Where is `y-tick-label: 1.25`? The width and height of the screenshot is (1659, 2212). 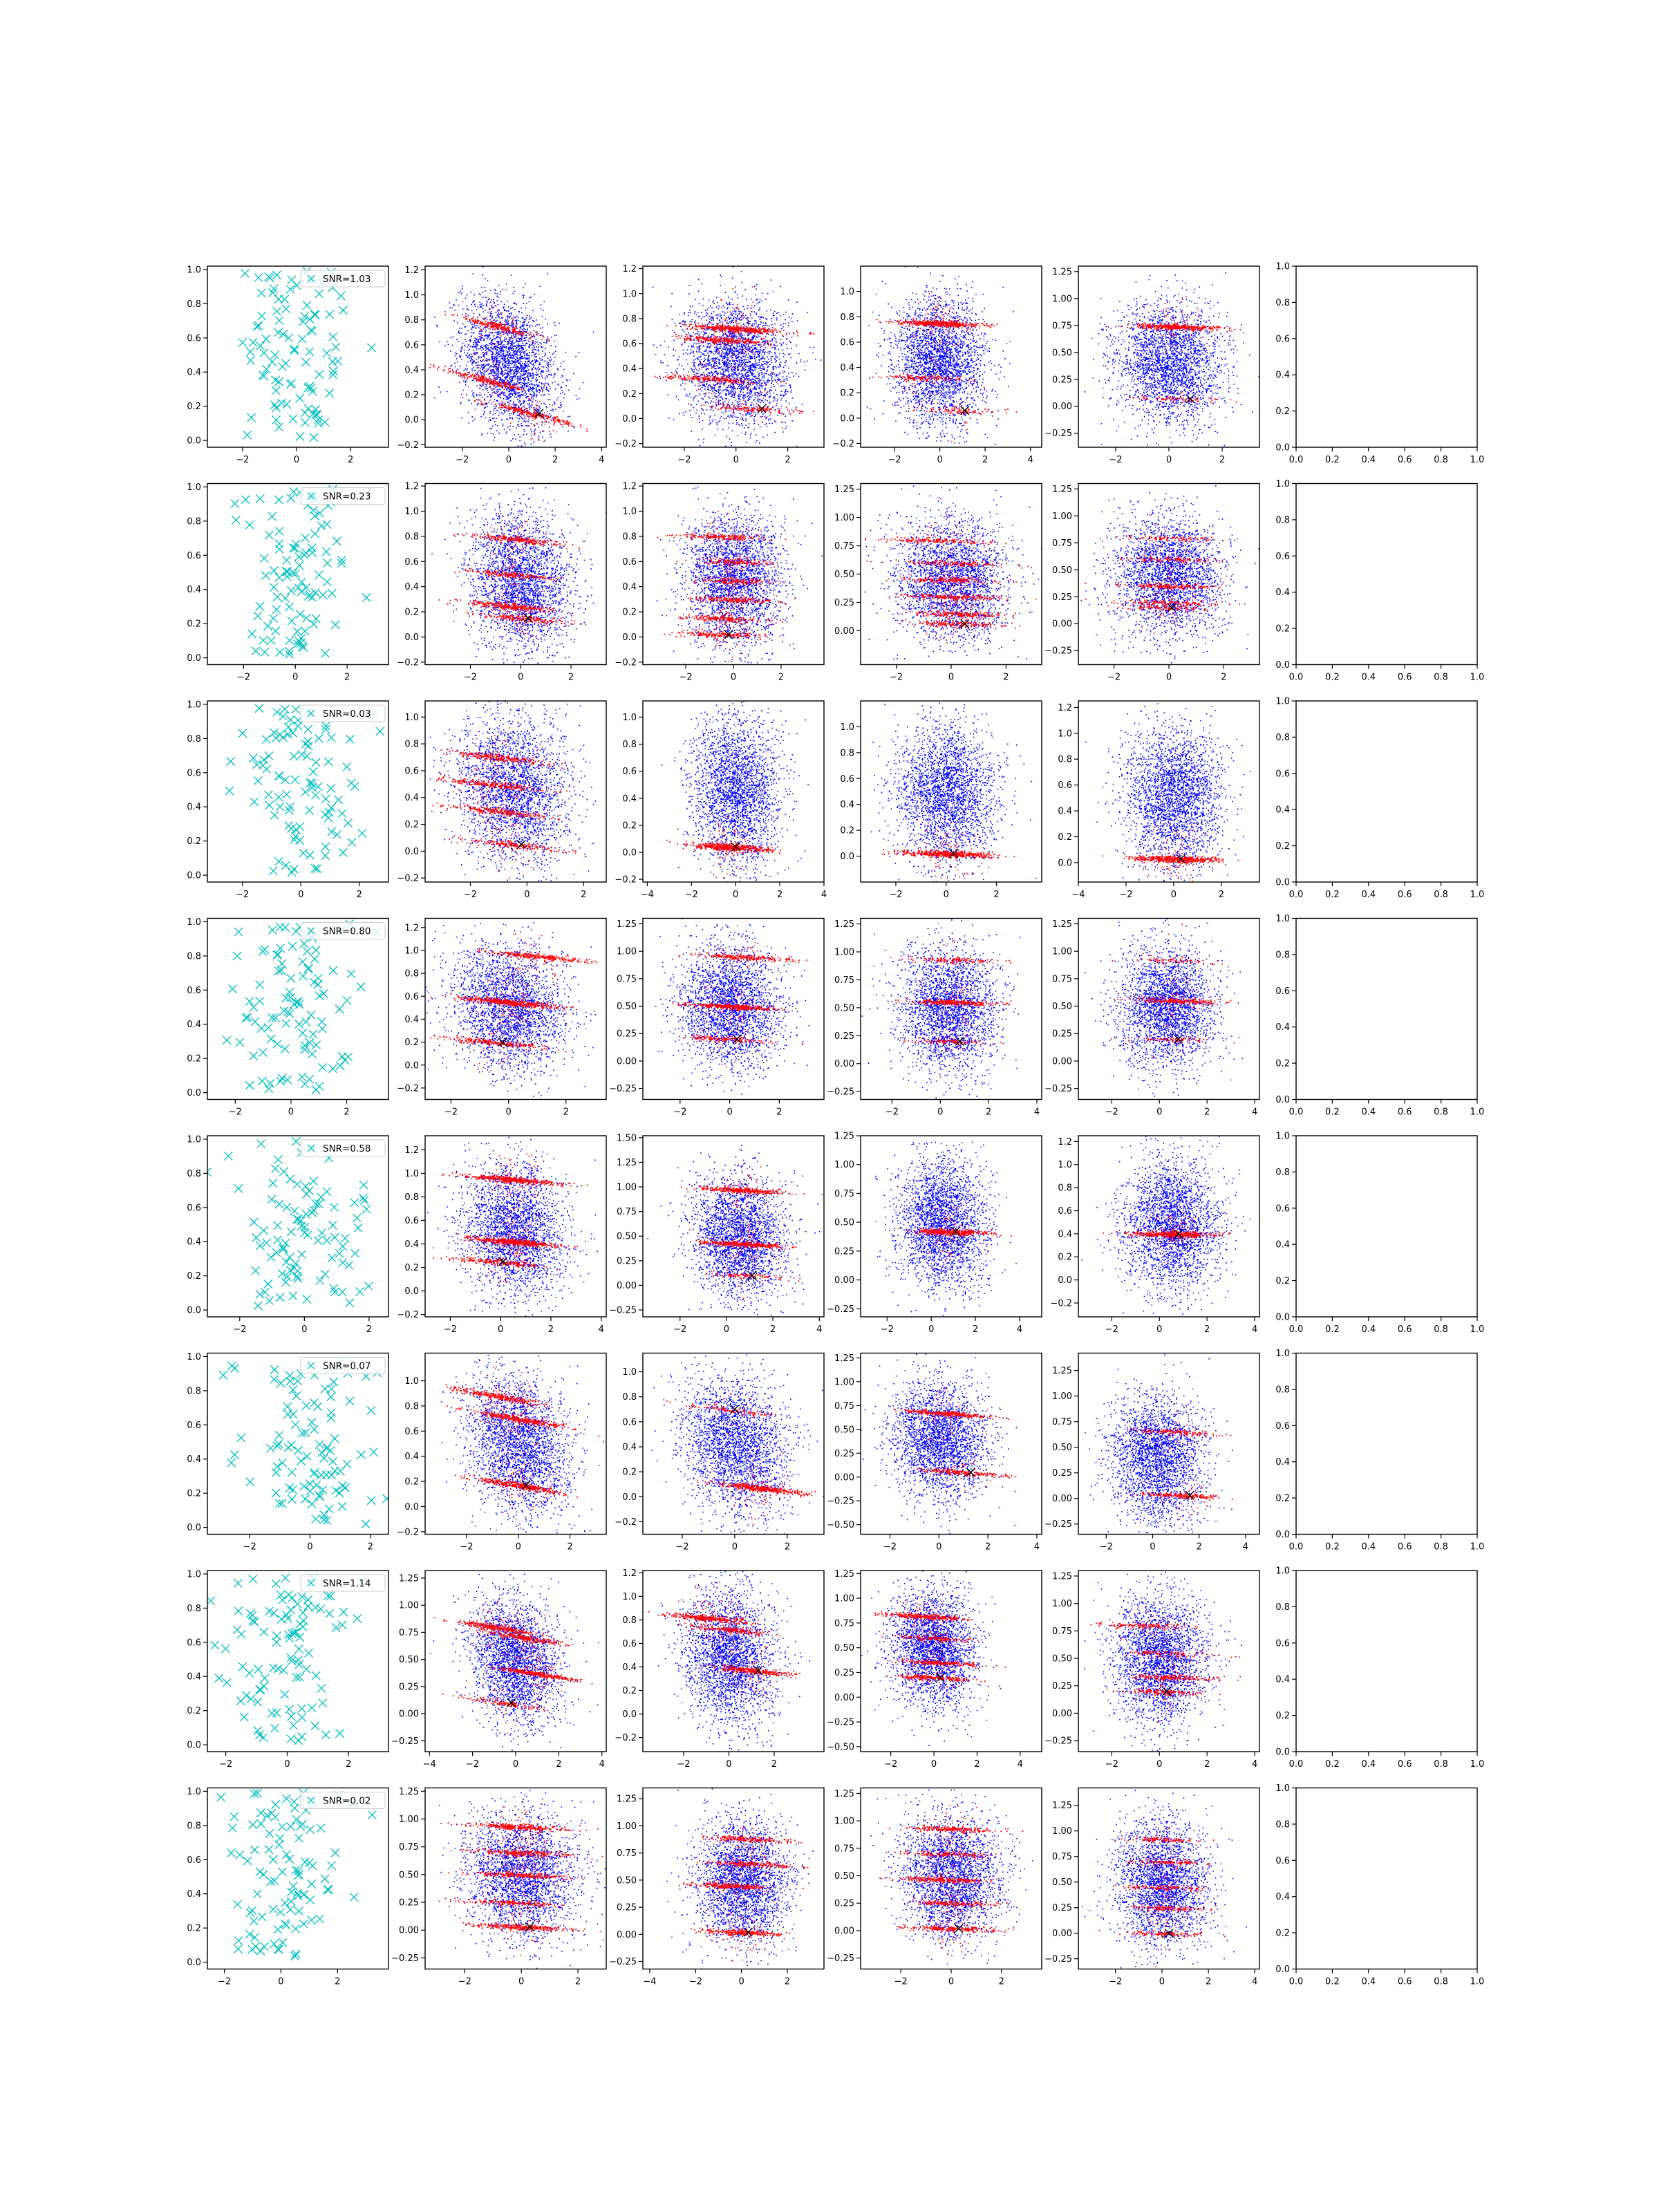
y-tick-label: 1.25 is located at coordinates (627, 1163).